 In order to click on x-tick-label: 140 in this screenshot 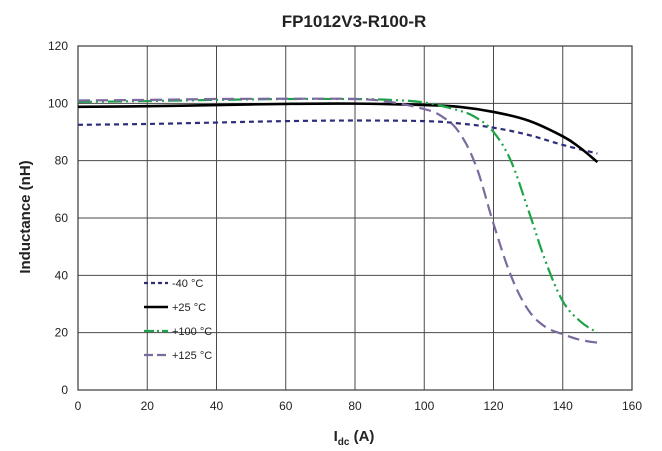, I will do `click(563, 406)`.